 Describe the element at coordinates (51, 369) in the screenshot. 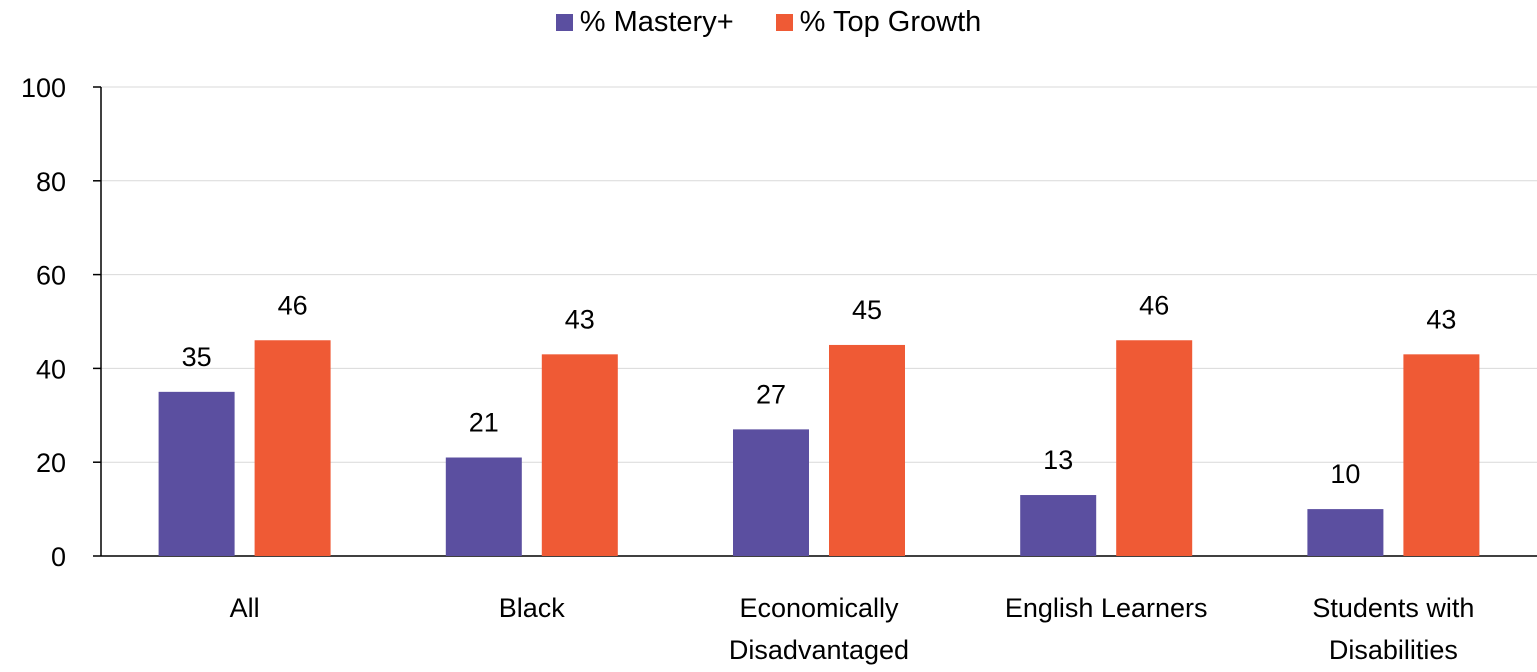

I see `y-tick-label: 40` at that location.